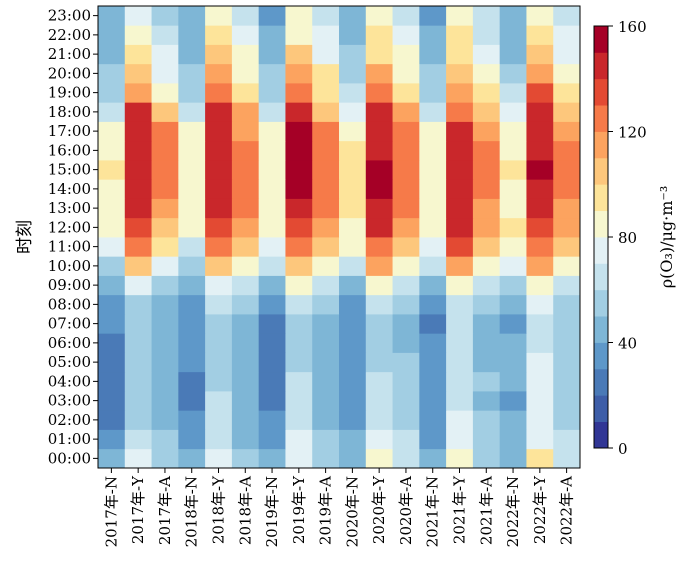 This screenshot has width=700, height=568. Describe the element at coordinates (627, 344) in the screenshot. I see `colorbar-tick-label: 40` at that location.